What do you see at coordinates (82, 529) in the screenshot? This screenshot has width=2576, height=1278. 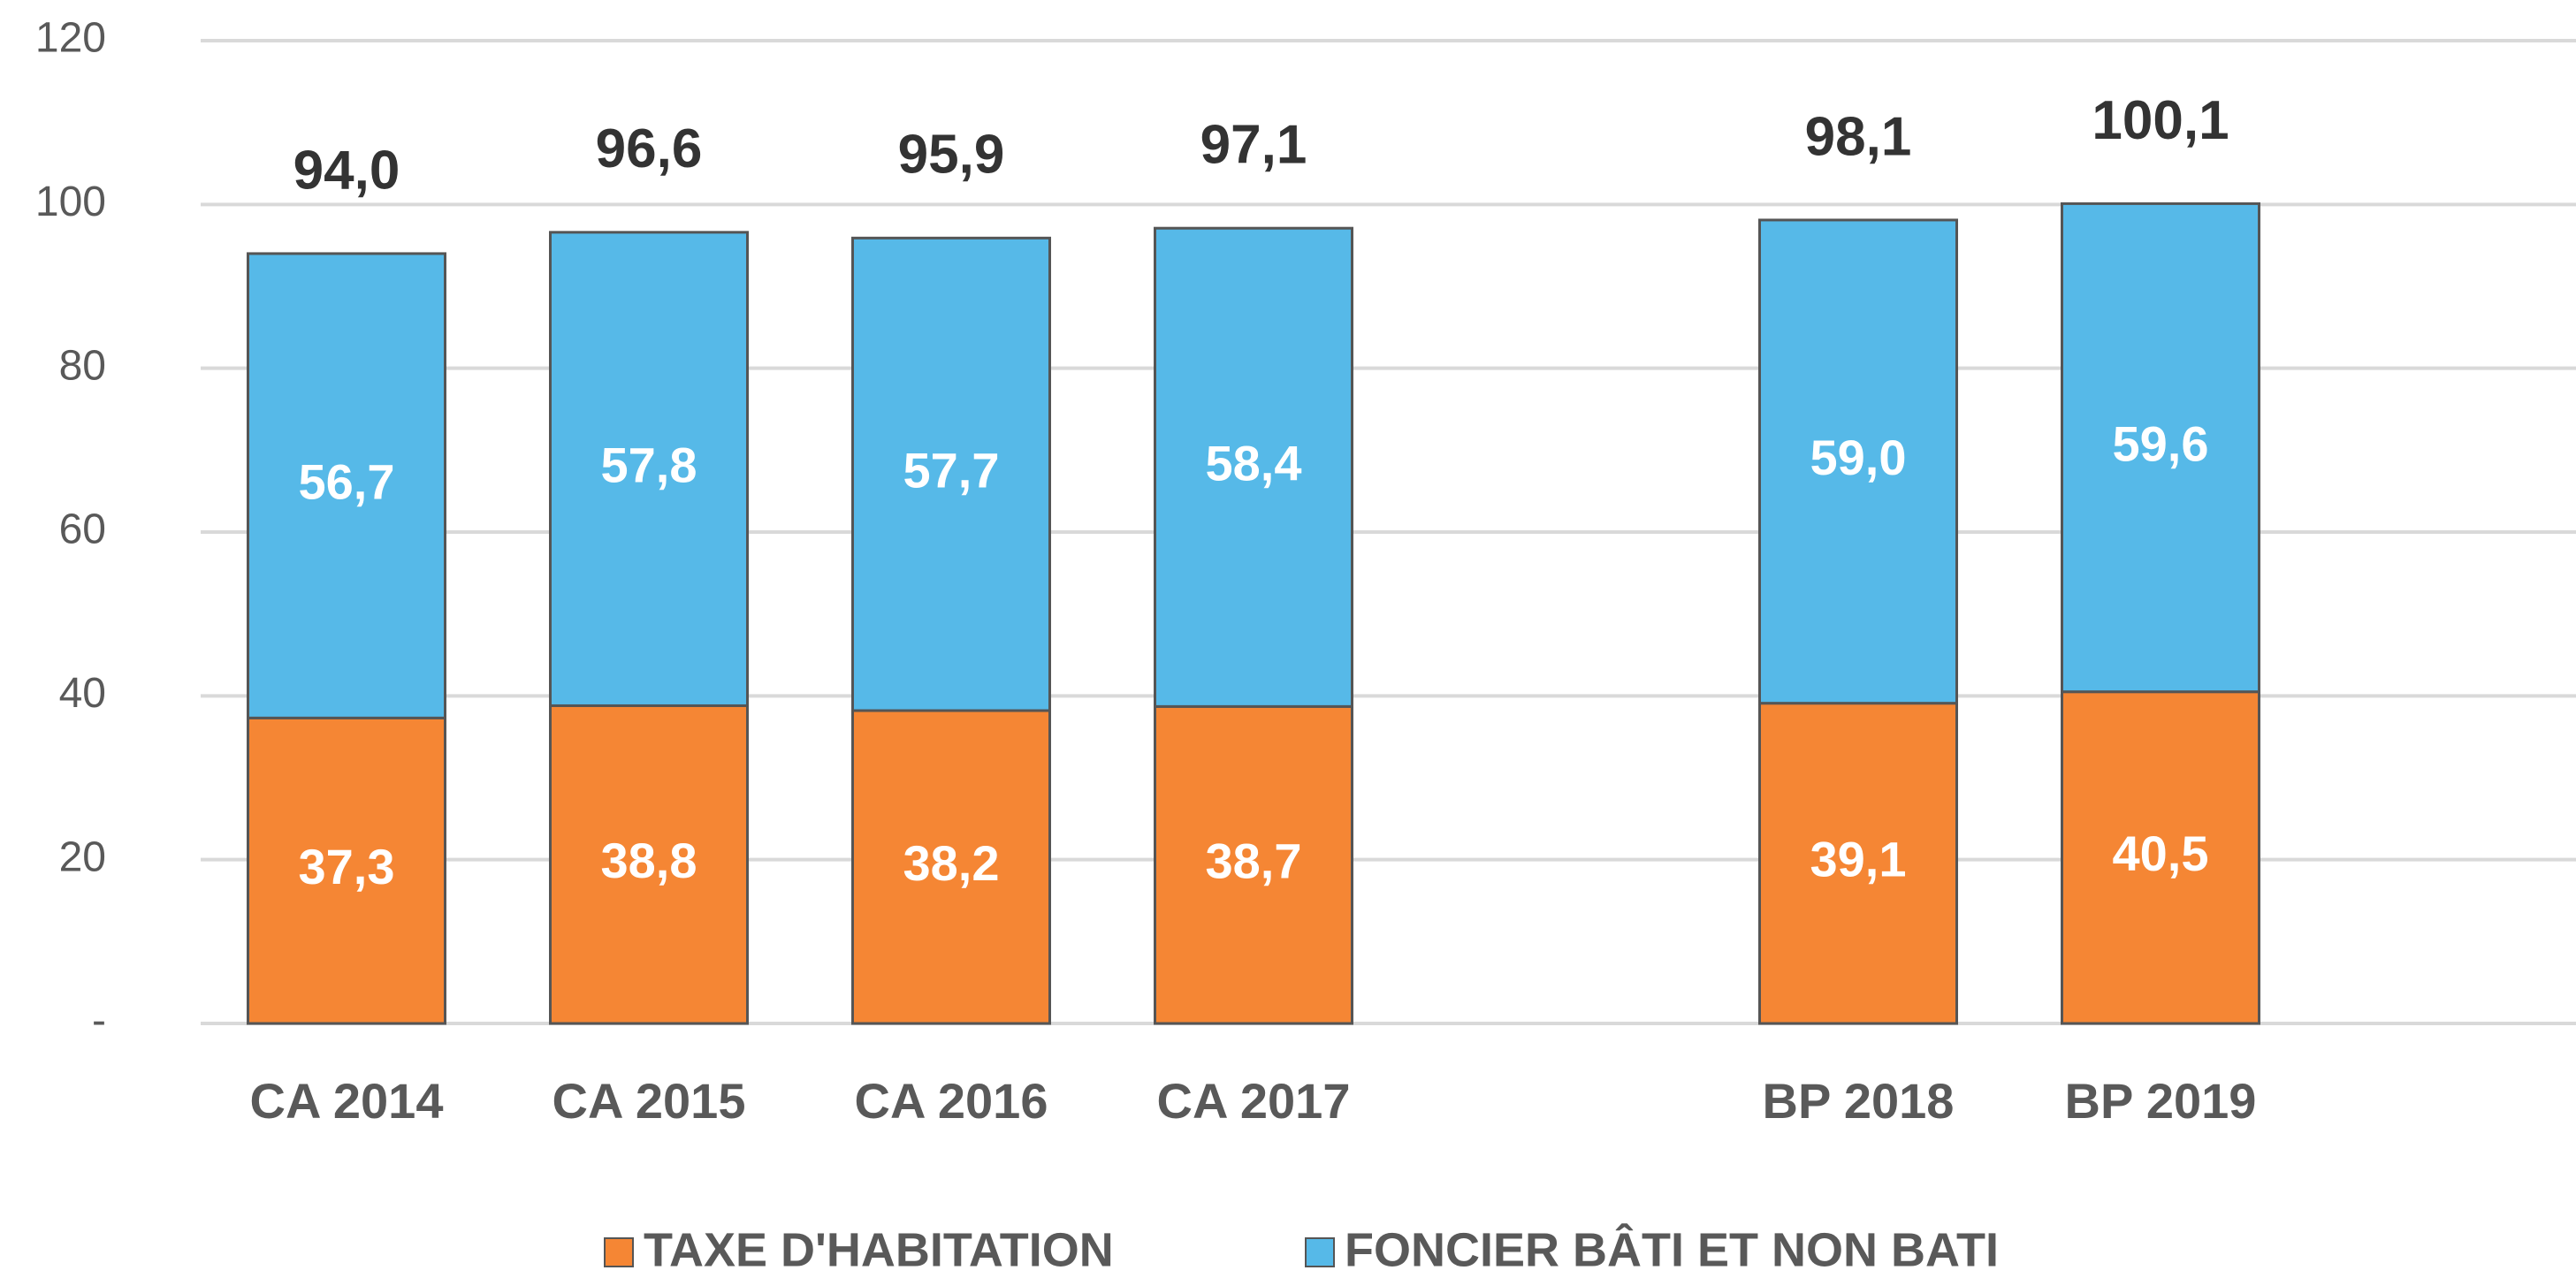 I see `y-tick-label: 60` at bounding box center [82, 529].